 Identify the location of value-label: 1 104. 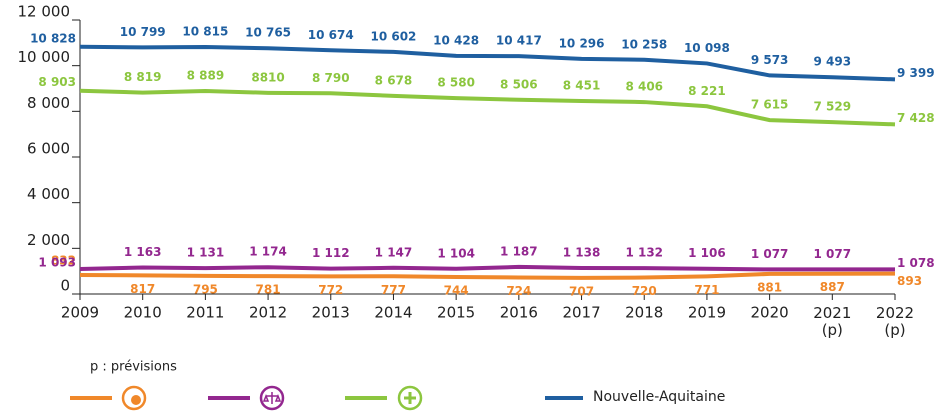
(456, 253).